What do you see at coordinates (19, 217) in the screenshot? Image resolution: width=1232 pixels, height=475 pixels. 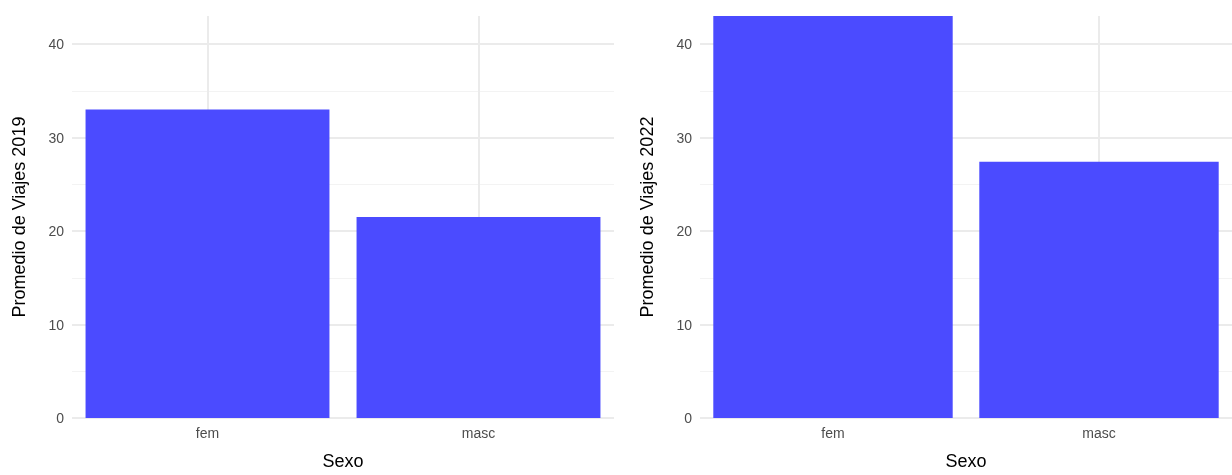 I see `y-axis-title: Promedio de Viajes 2019` at bounding box center [19, 217].